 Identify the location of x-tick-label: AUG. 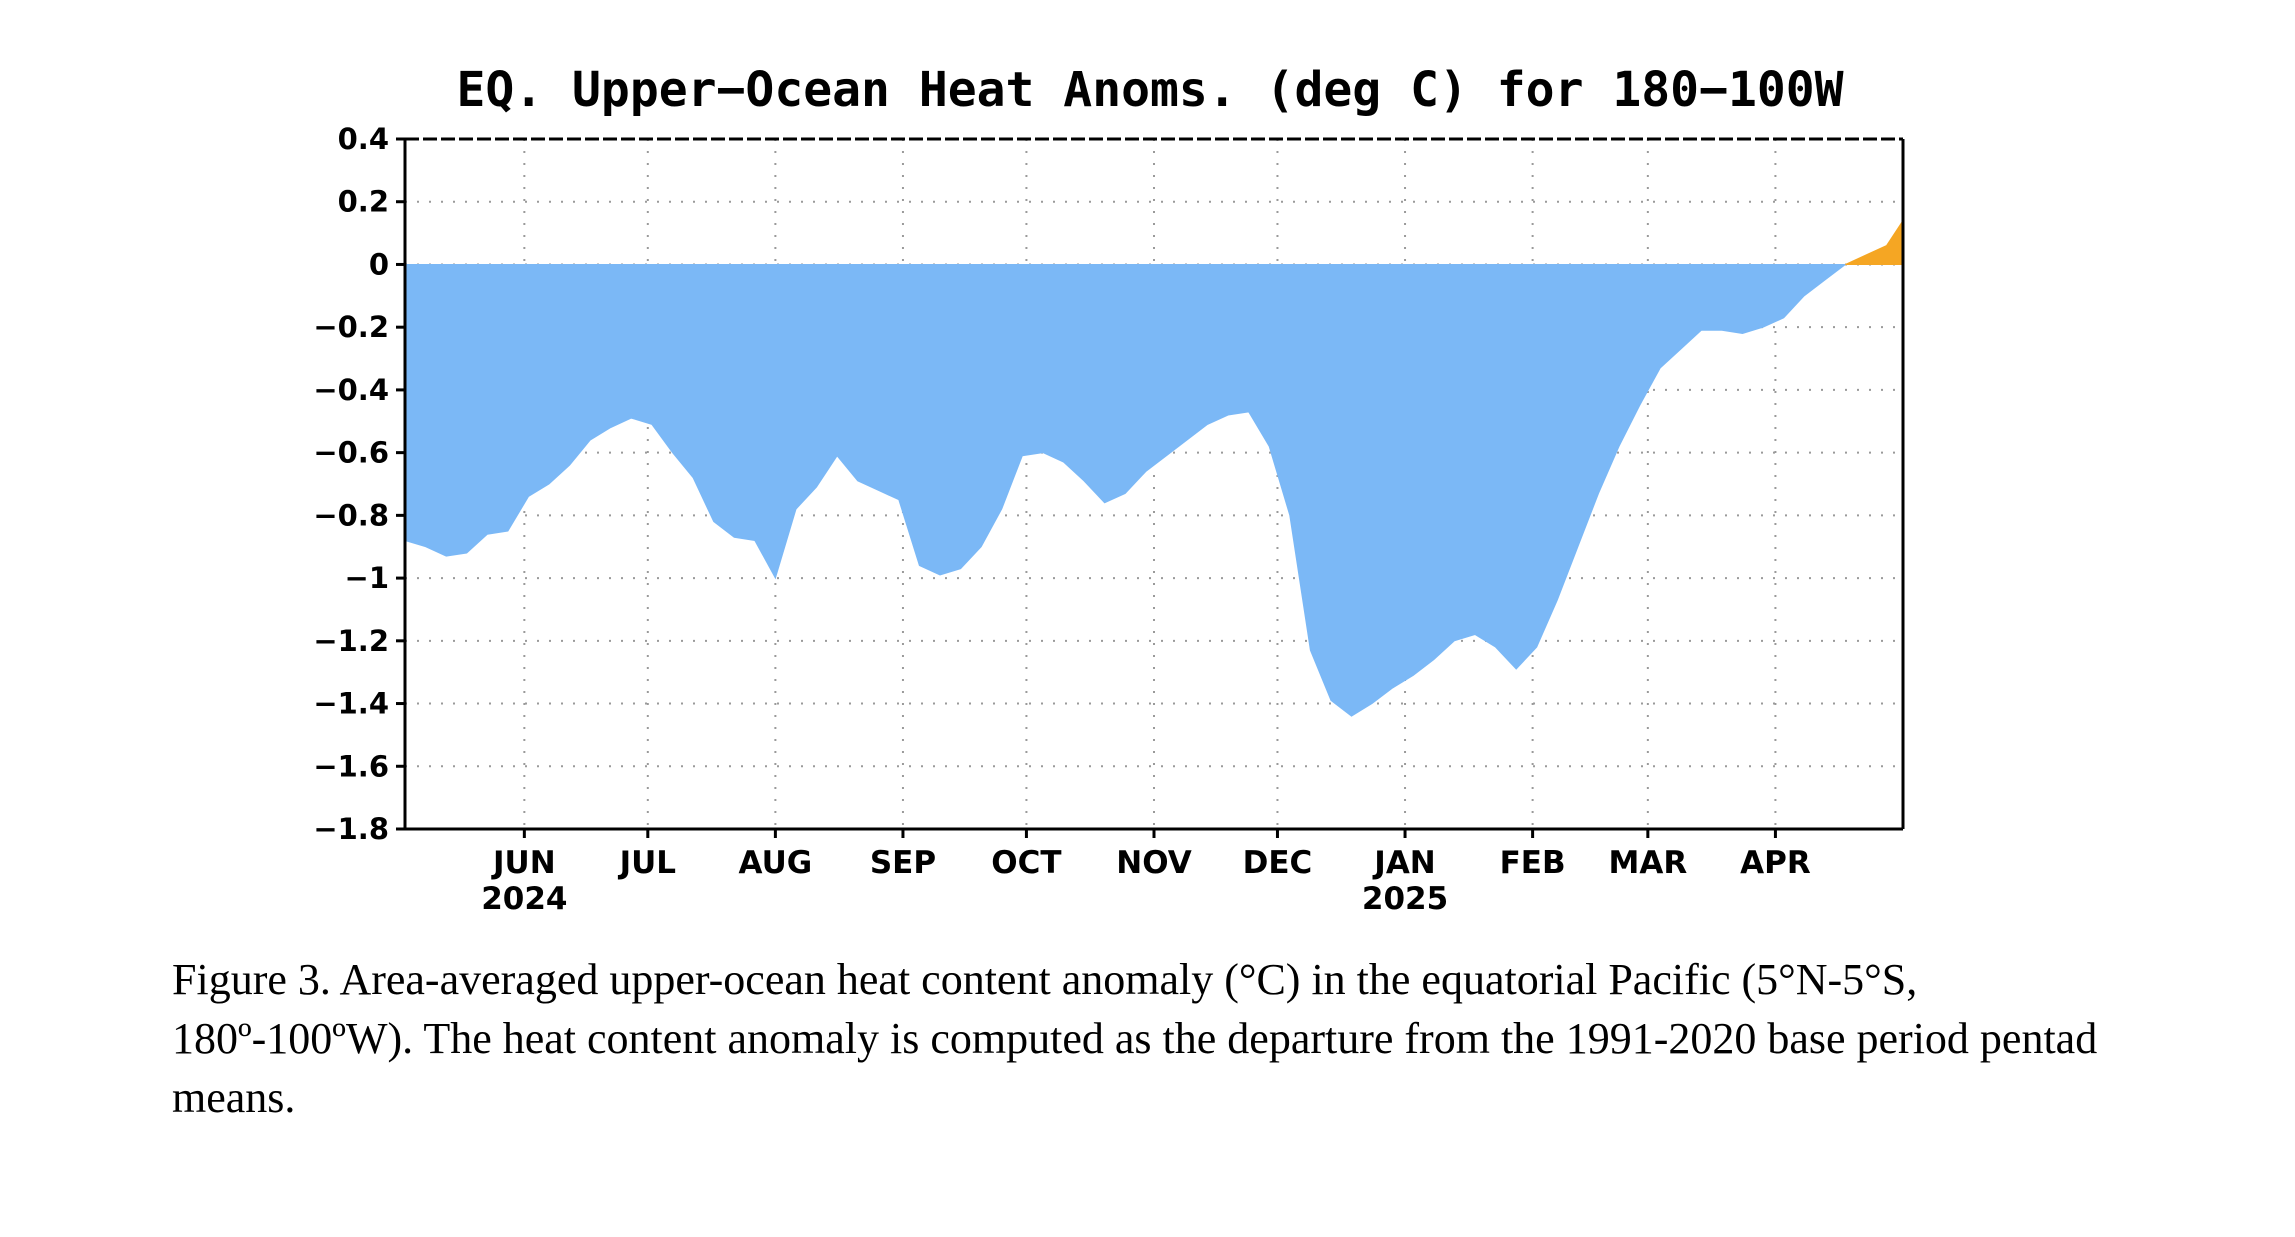
(776, 863).